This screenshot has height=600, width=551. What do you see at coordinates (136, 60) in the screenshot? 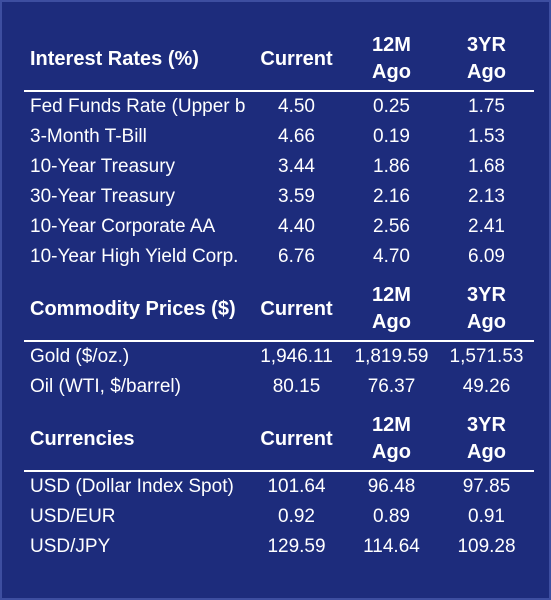
I see `section-title: Interest Rates (%)` at bounding box center [136, 60].